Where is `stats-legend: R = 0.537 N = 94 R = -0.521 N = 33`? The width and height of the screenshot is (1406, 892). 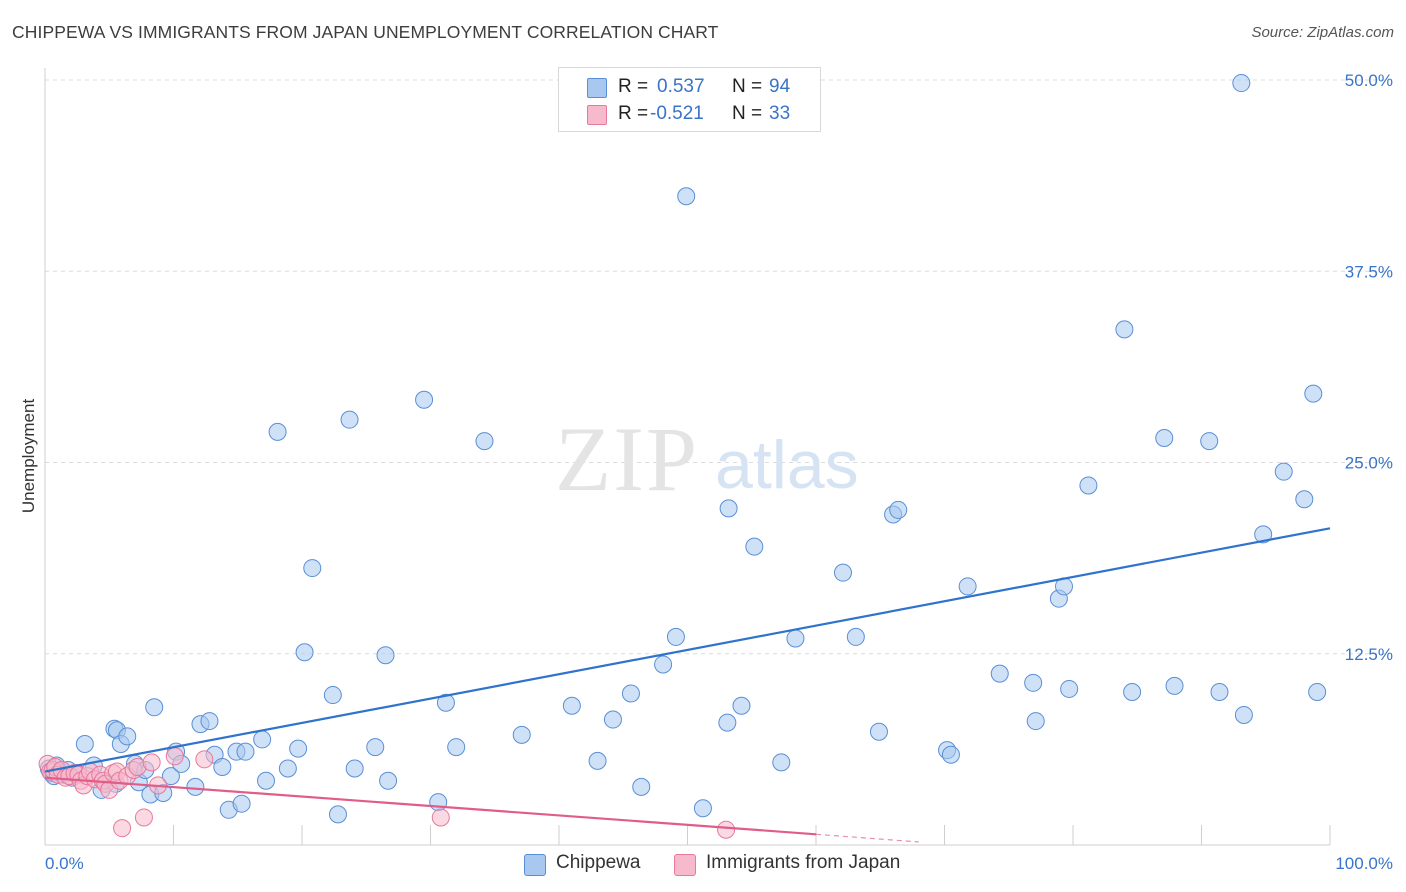
stats-legend: R = 0.537 N = 94 R = -0.521 N = 33 is located at coordinates (689, 99).